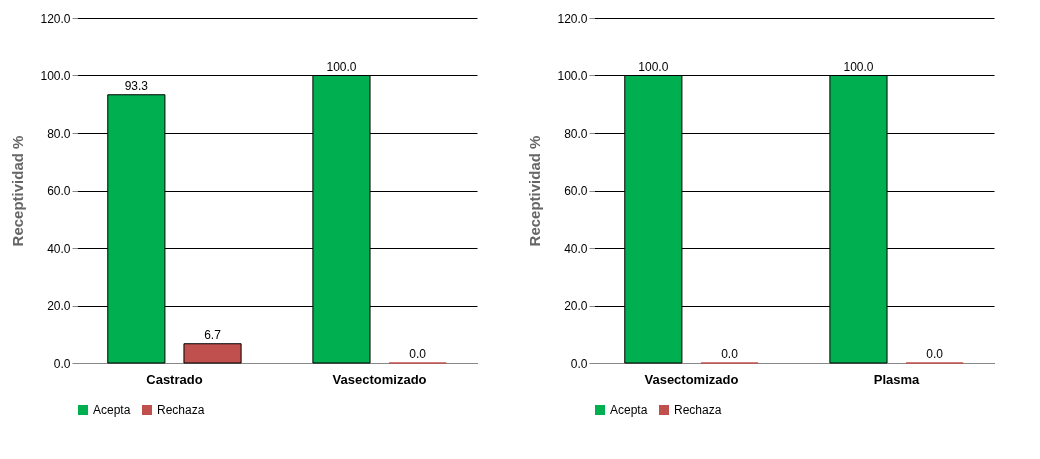 This screenshot has height=459, width=1040. What do you see at coordinates (897, 379) in the screenshot?
I see `x-tick-label: Plasma` at bounding box center [897, 379].